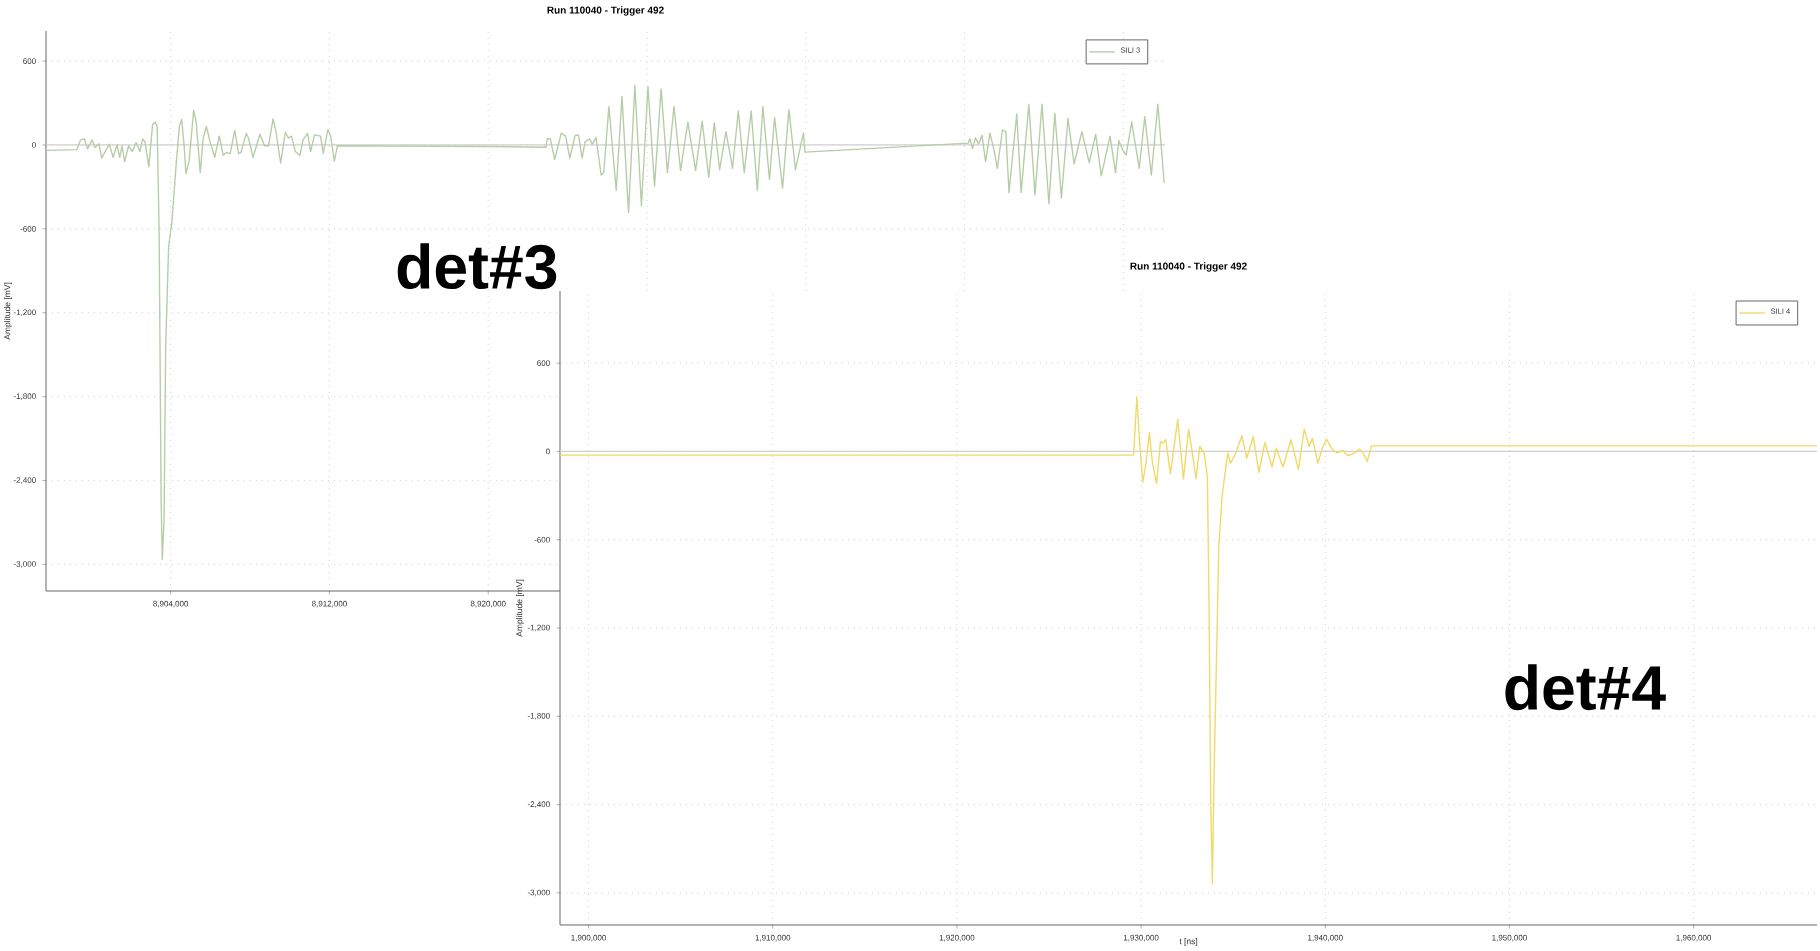 The height and width of the screenshot is (951, 1820). Describe the element at coordinates (1141, 938) in the screenshot. I see `x-tick-label: 1,930,000` at that location.